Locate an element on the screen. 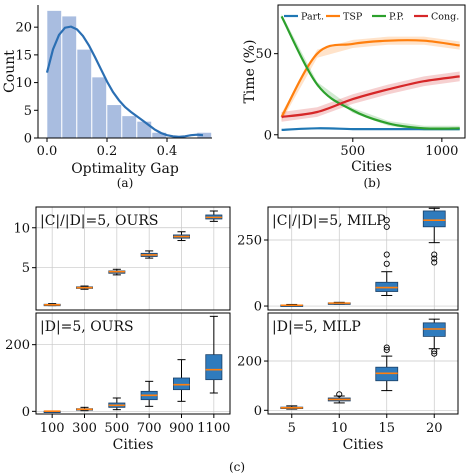  x-tick-label: 0.0 is located at coordinates (47, 151).